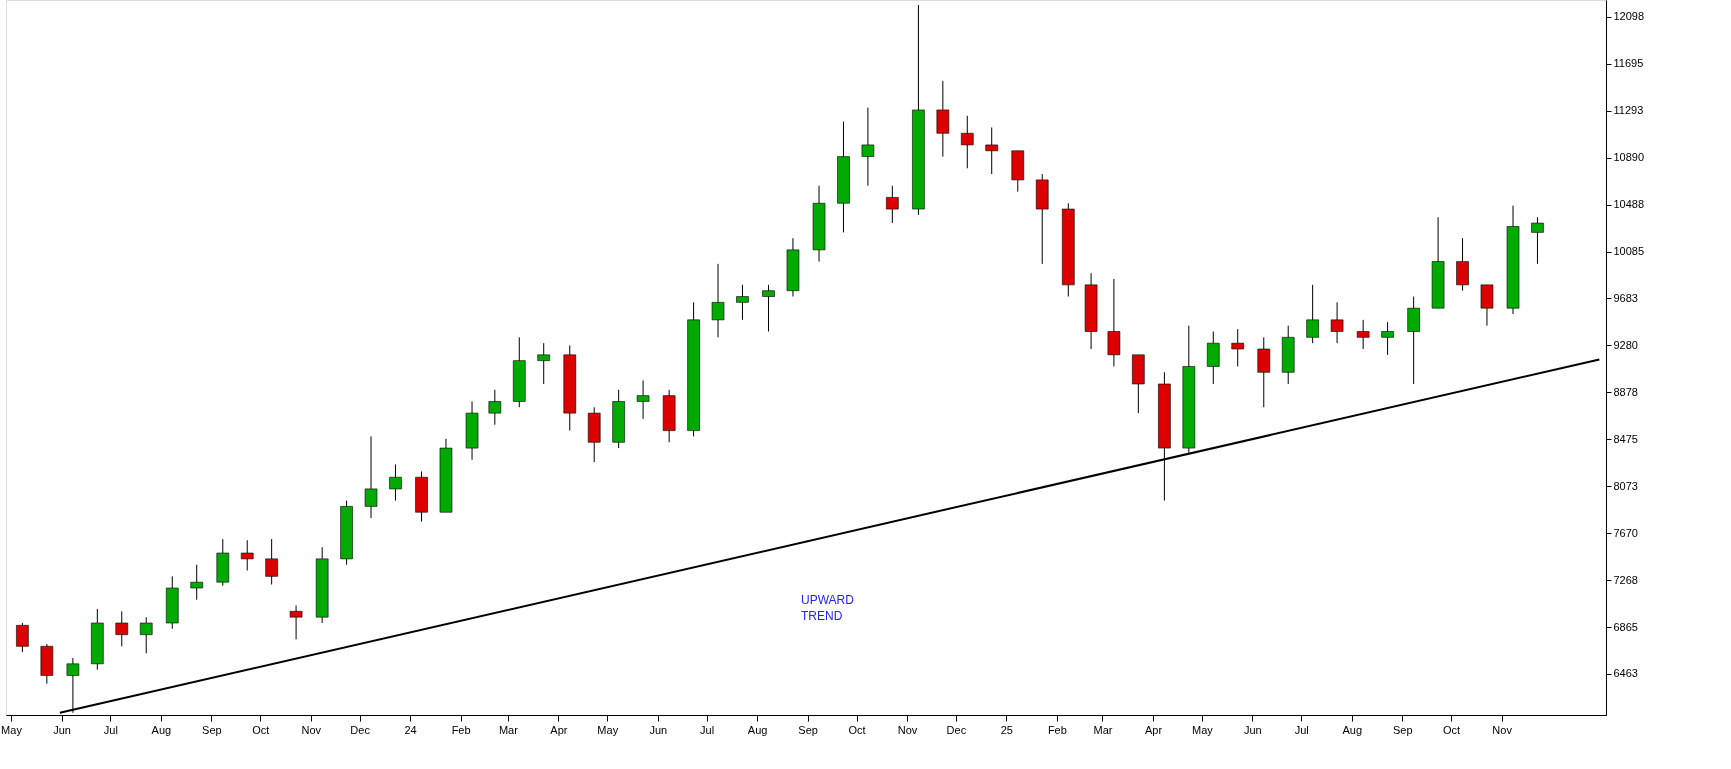  Describe the element at coordinates (1625, 391) in the screenshot. I see `y-tick-label: 8878` at that location.